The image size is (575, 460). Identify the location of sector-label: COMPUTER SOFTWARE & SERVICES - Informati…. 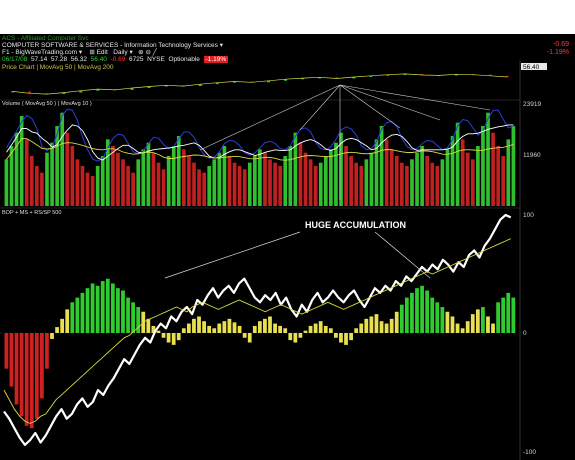
(110, 45).